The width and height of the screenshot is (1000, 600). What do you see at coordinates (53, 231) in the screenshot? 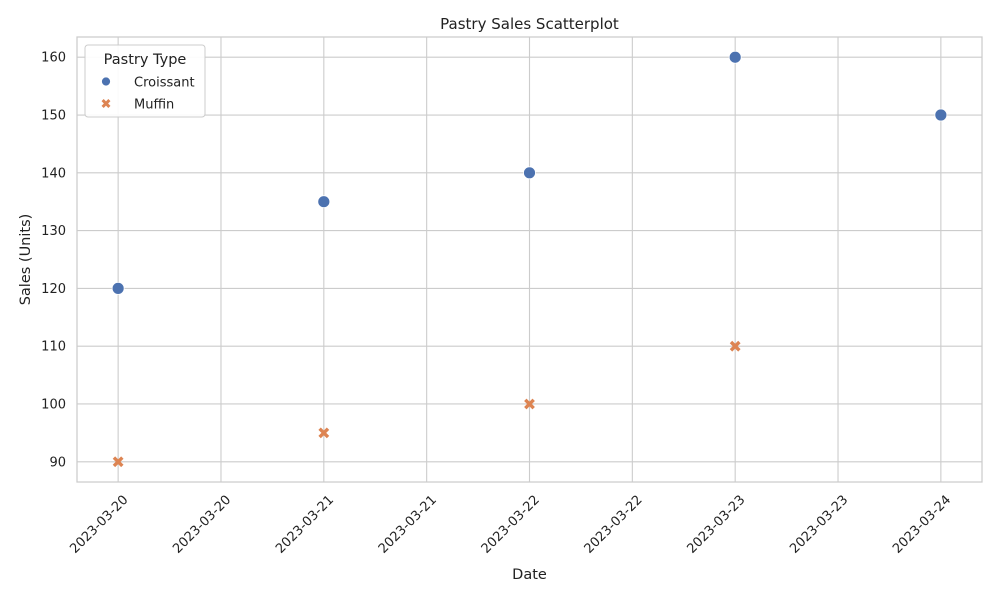
I see `y-tick-label: 130` at bounding box center [53, 231].